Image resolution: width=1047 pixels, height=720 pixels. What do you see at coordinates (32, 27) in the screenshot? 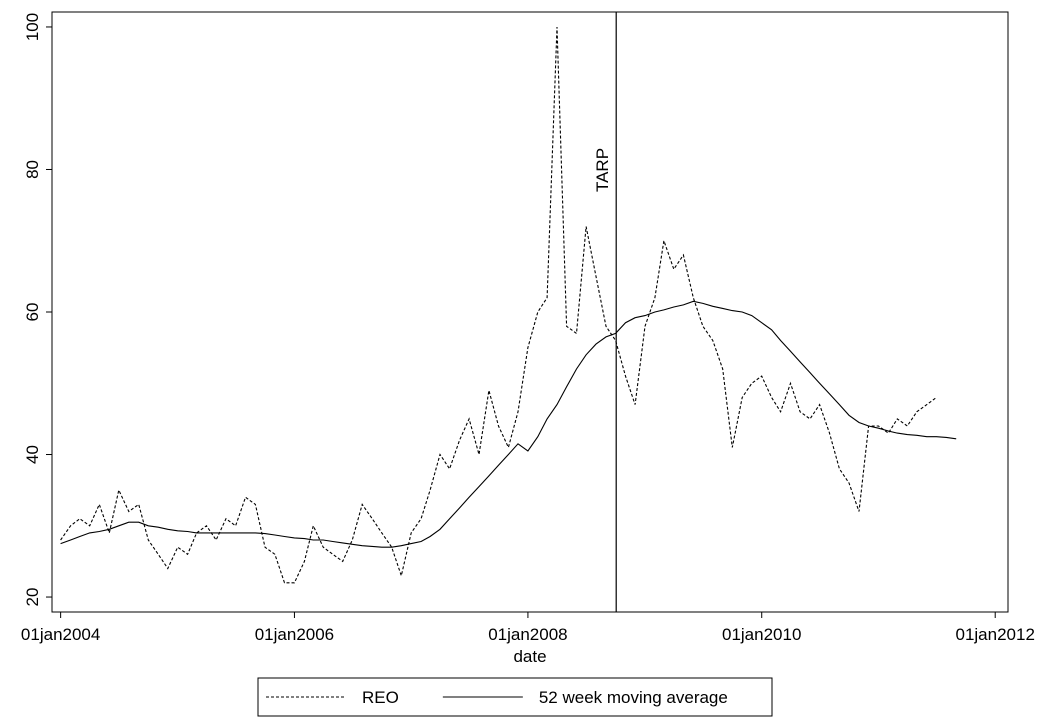
I see `y-tick-label: 100` at bounding box center [32, 27].